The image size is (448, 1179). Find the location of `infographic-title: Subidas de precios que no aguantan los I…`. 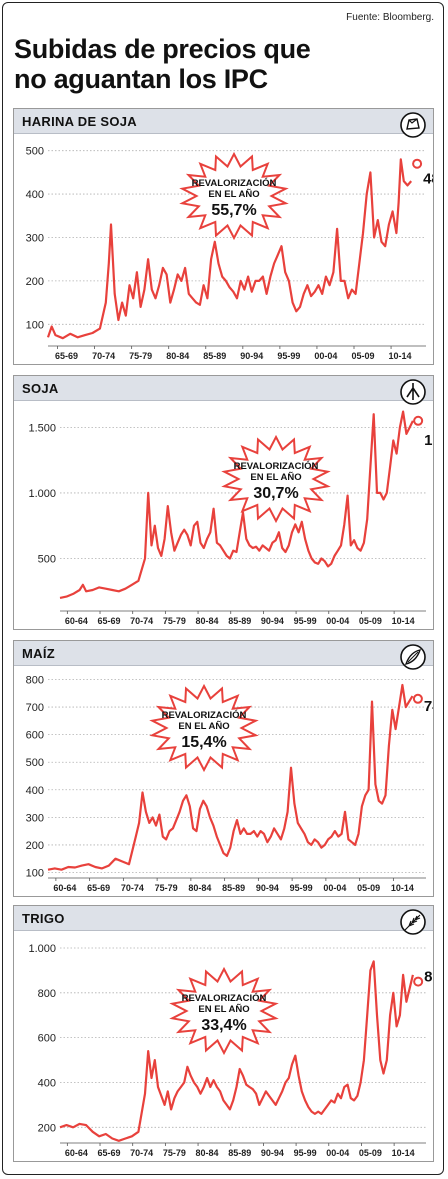

infographic-title: Subidas de precios que no aguantan los I… is located at coordinates (162, 64).